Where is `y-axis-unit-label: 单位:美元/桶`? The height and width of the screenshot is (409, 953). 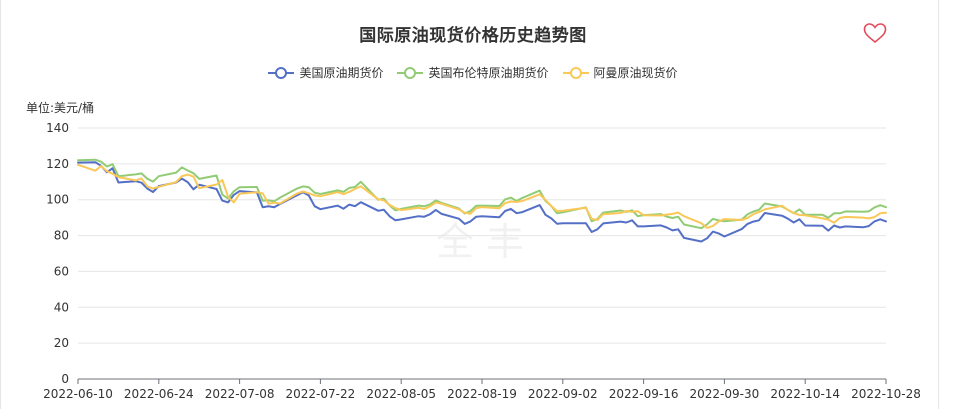
y-axis-unit-label: 单位:美元/桶 is located at coordinates (60, 108).